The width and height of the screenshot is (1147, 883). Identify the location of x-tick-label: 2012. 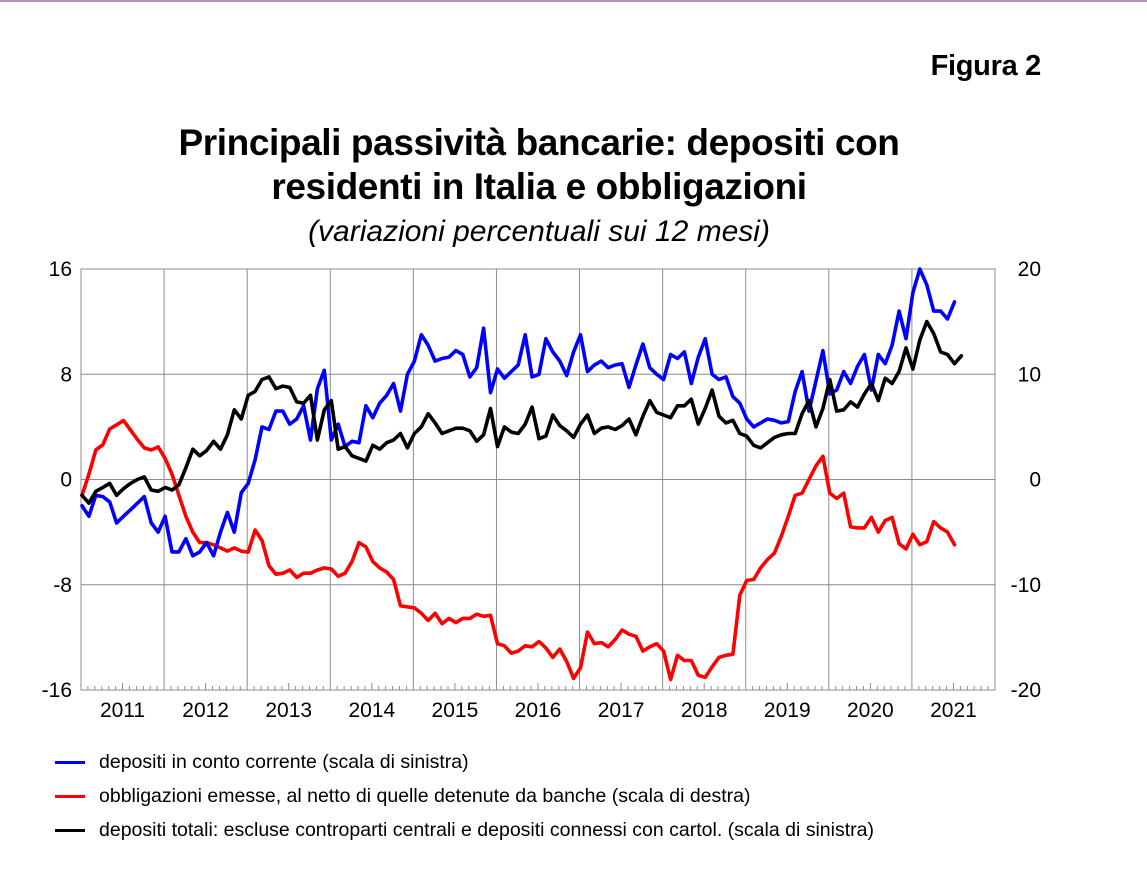
(205, 710).